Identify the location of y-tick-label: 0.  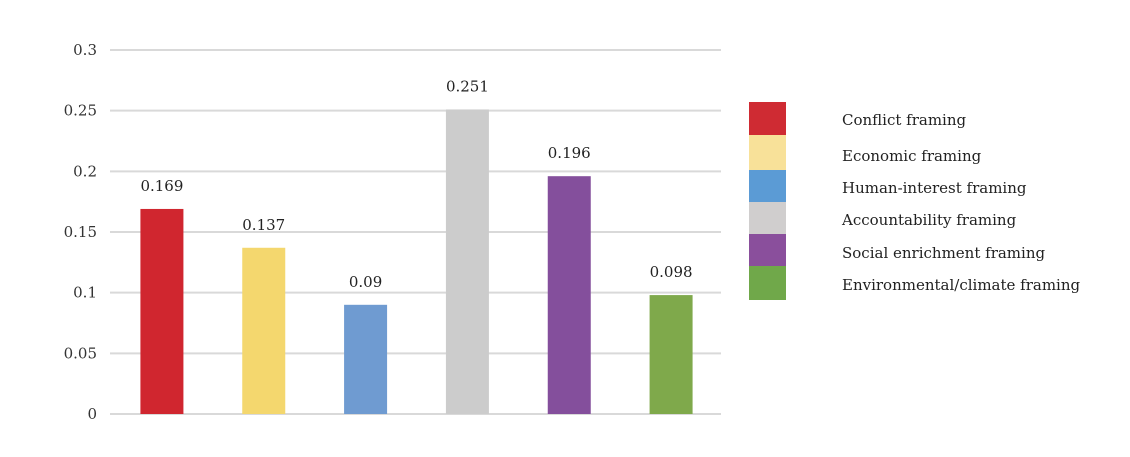
(92, 414).